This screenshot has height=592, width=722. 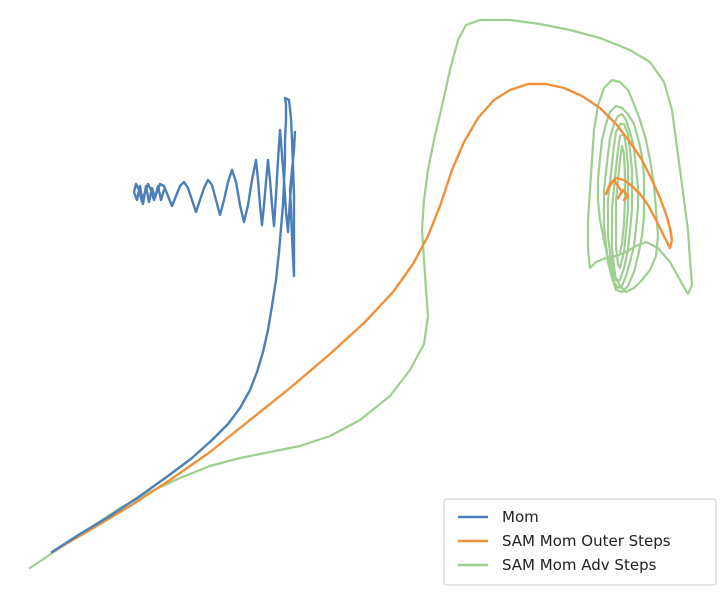 What do you see at coordinates (586, 541) in the screenshot?
I see `legend-label-sam-mom-outer-steps: SAM Mom Outer Steps` at bounding box center [586, 541].